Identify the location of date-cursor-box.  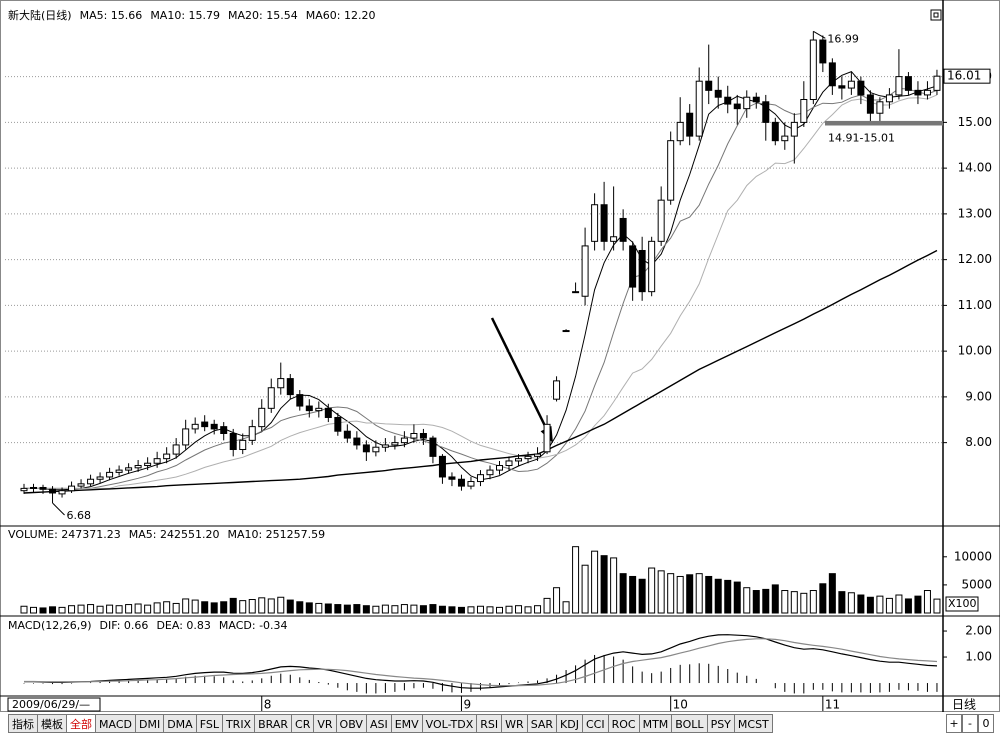
(54, 704).